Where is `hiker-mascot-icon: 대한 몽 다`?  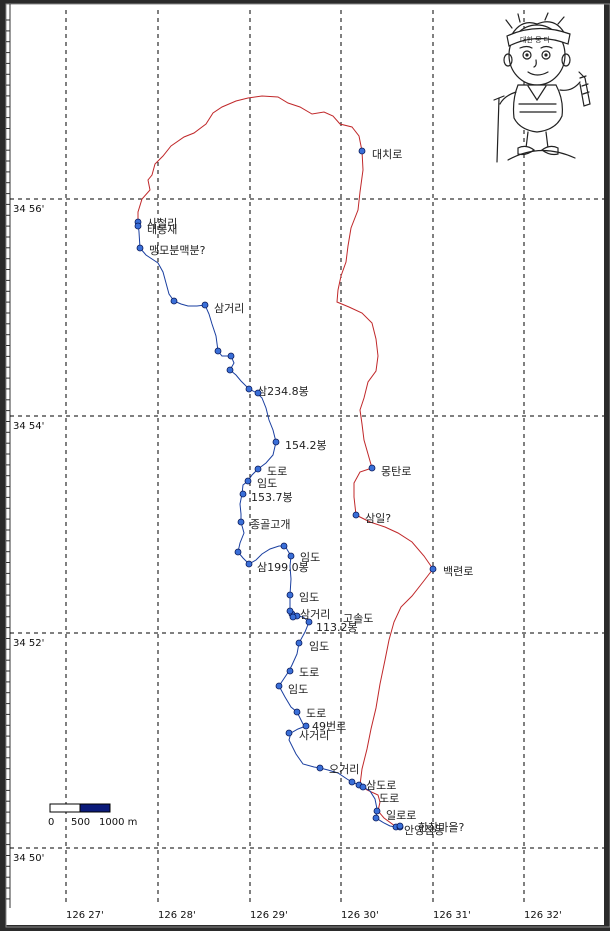 hiker-mascot-icon: 대한 몽 다 is located at coordinates (542, 87).